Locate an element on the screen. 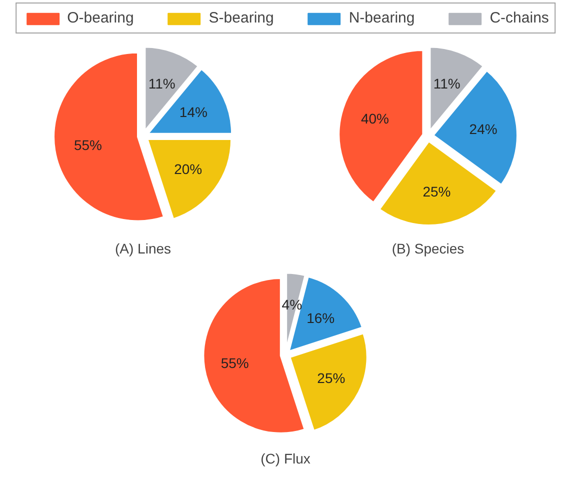 The width and height of the screenshot is (571, 477). data-label: 40% is located at coordinates (375, 118).